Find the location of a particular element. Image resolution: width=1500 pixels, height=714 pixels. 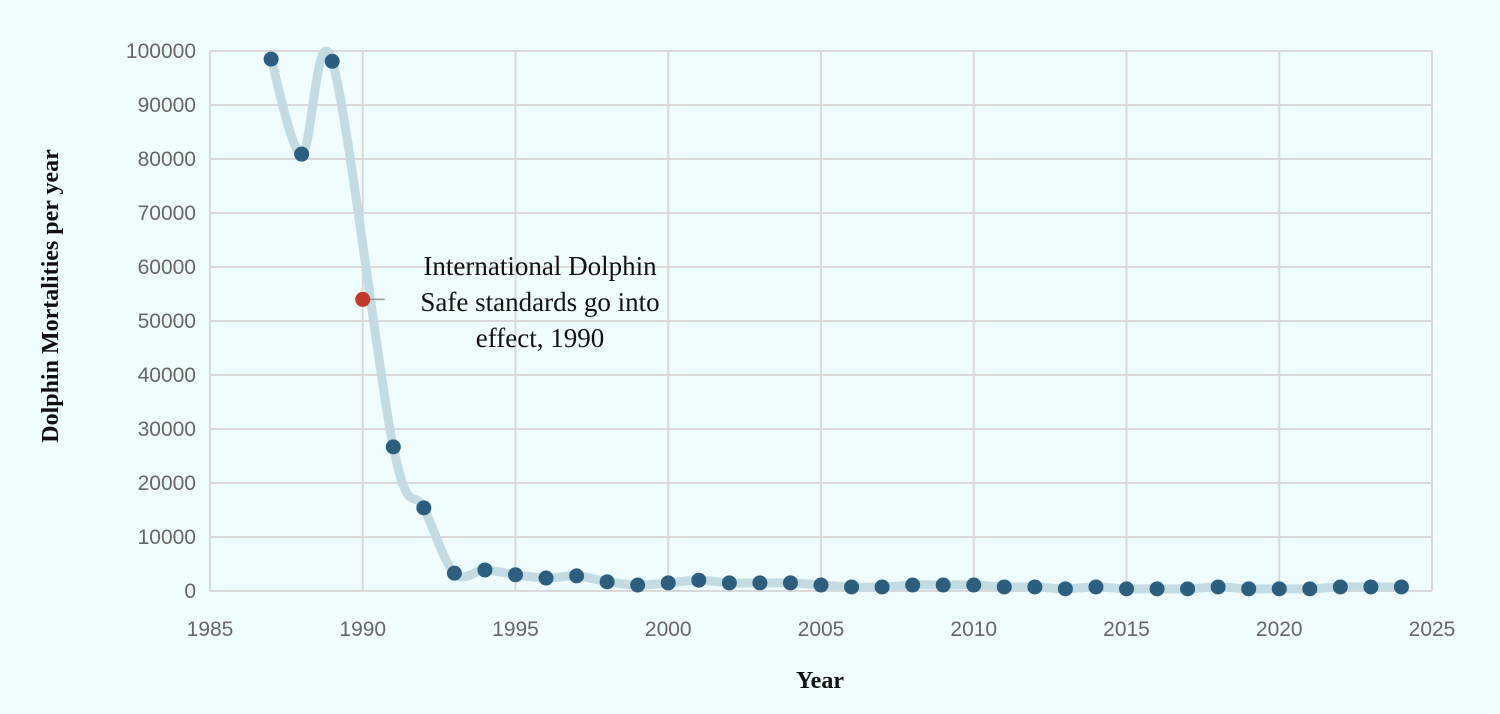

x-axis-title: Year is located at coordinates (820, 681).